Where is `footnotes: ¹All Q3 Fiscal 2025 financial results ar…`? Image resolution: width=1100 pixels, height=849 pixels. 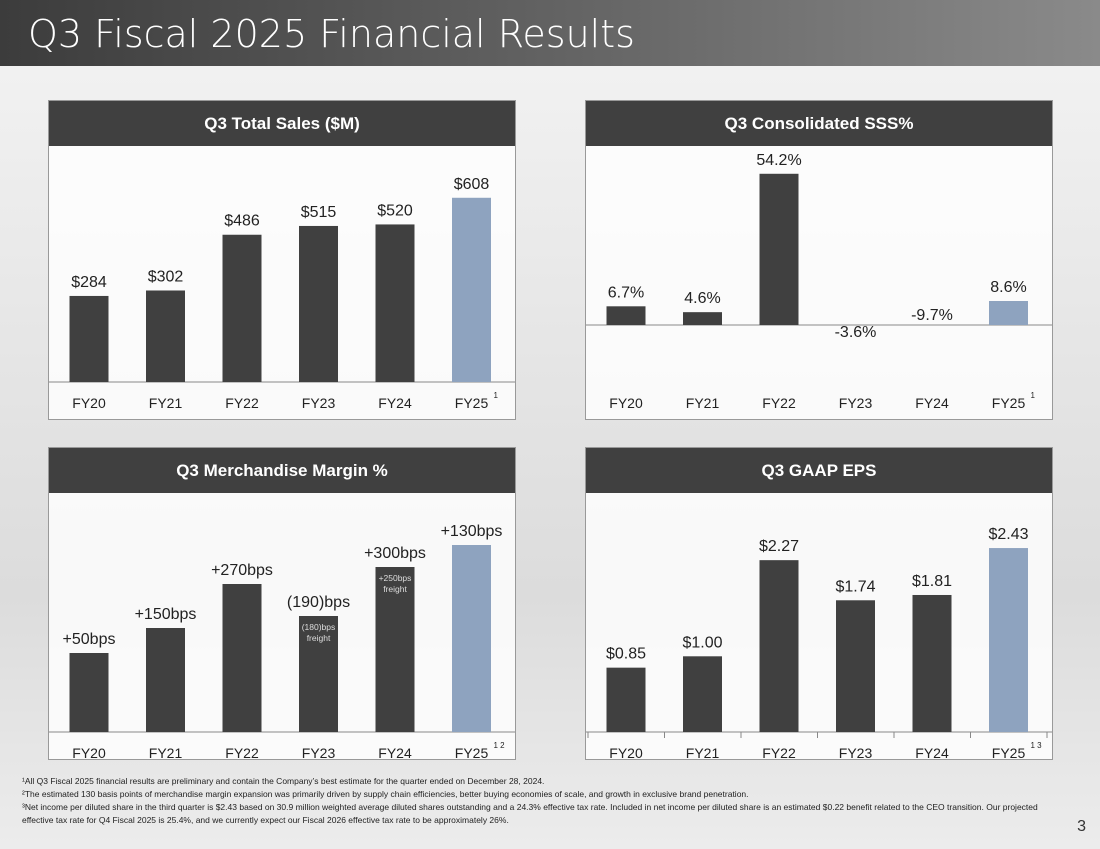 footnotes: ¹All Q3 Fiscal 2025 financial results ar… is located at coordinates (537, 801).